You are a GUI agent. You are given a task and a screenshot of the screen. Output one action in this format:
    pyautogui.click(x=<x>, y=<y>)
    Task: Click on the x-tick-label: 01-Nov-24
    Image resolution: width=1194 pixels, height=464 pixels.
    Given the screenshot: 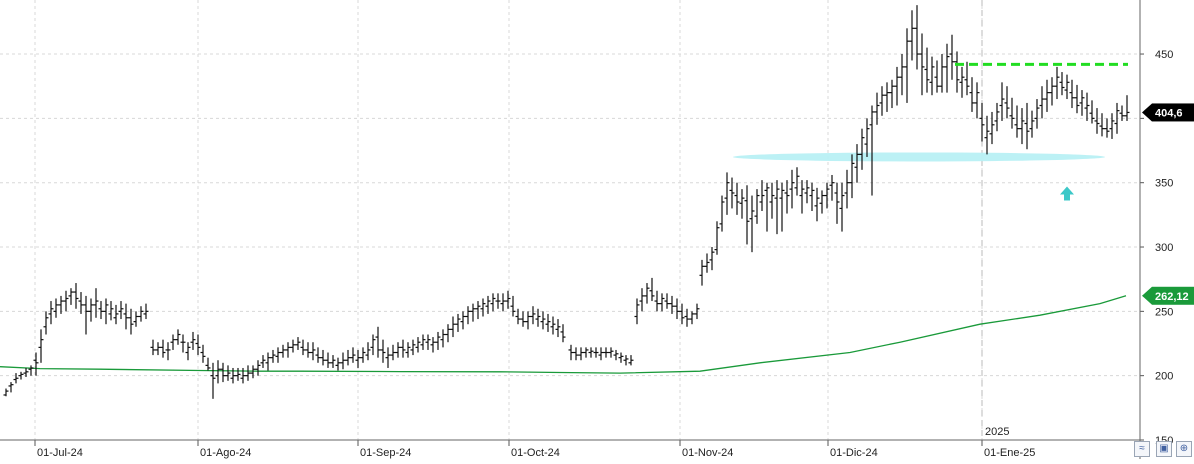 What is the action you would take?
    pyautogui.click(x=707, y=453)
    